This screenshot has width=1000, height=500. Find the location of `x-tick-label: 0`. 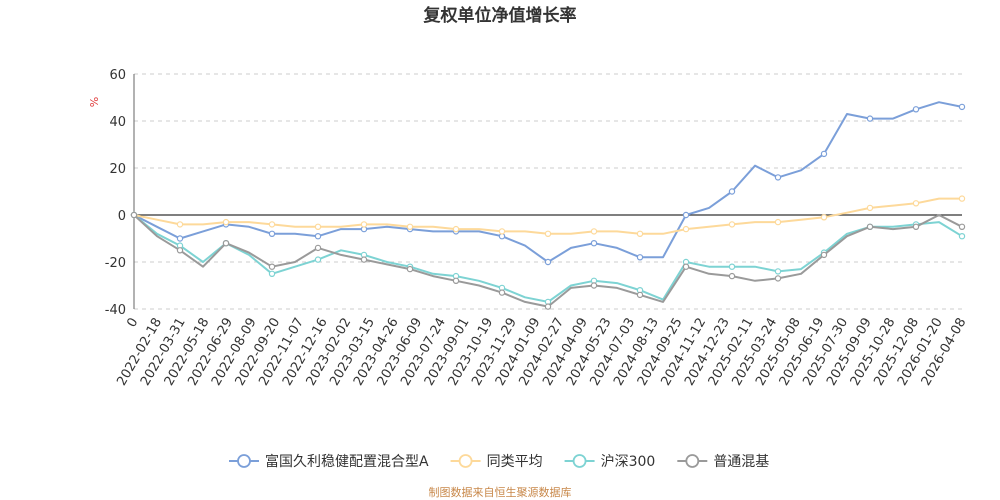

x-tick-label: 0 is located at coordinates (132, 323).